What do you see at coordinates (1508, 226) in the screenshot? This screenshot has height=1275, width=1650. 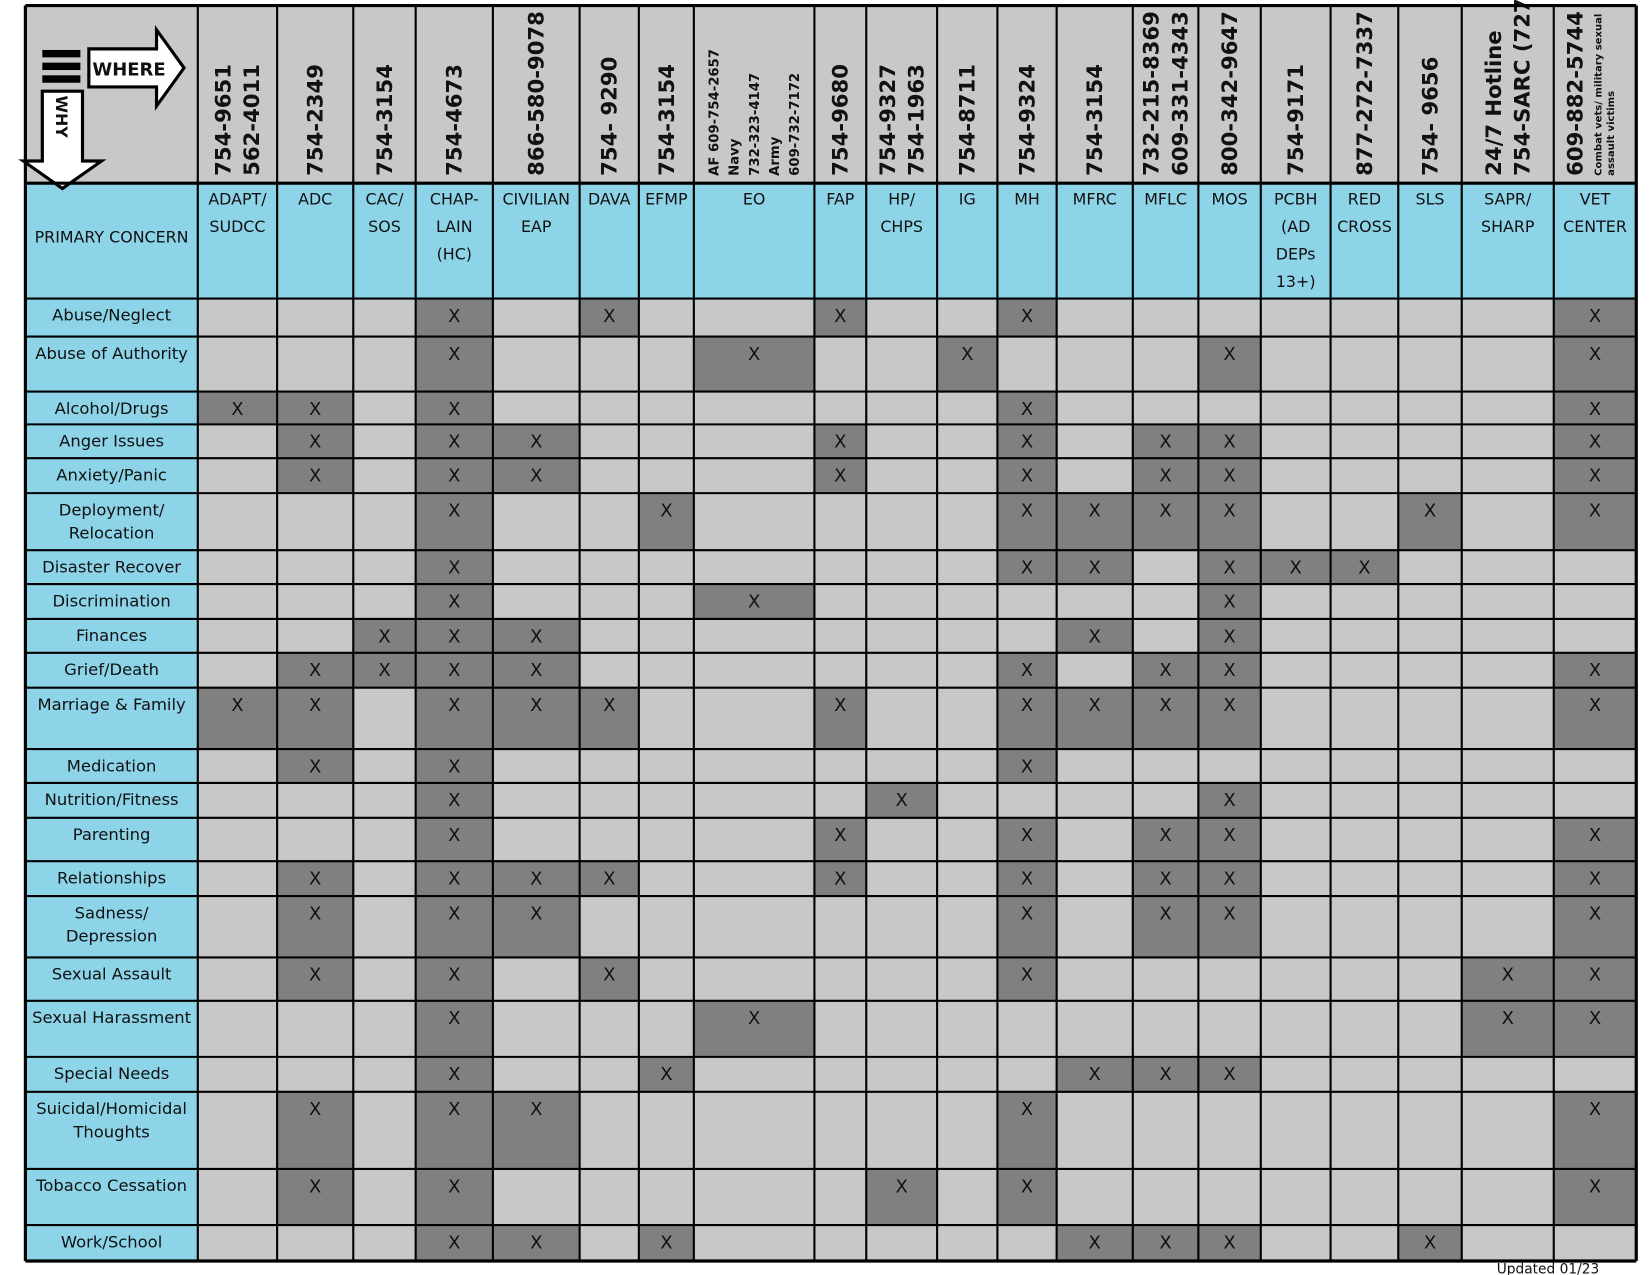 I see `agency-name: SHARP` at bounding box center [1508, 226].